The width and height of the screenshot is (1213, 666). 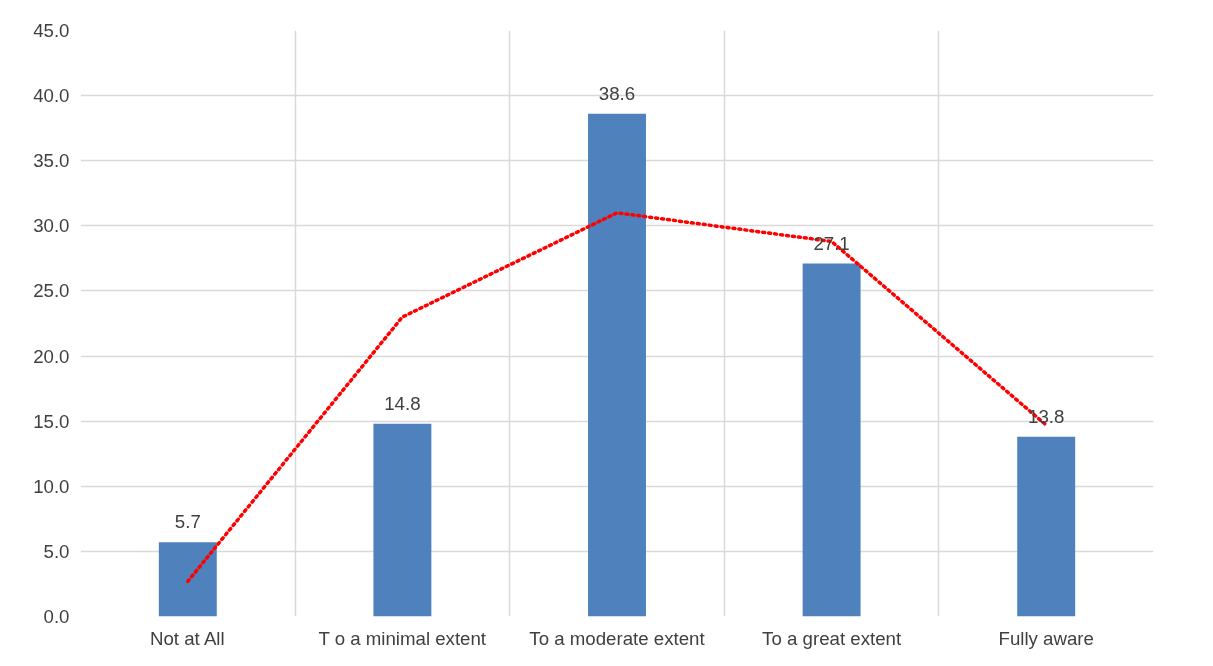 What do you see at coordinates (51, 486) in the screenshot?
I see `text: 10.0` at bounding box center [51, 486].